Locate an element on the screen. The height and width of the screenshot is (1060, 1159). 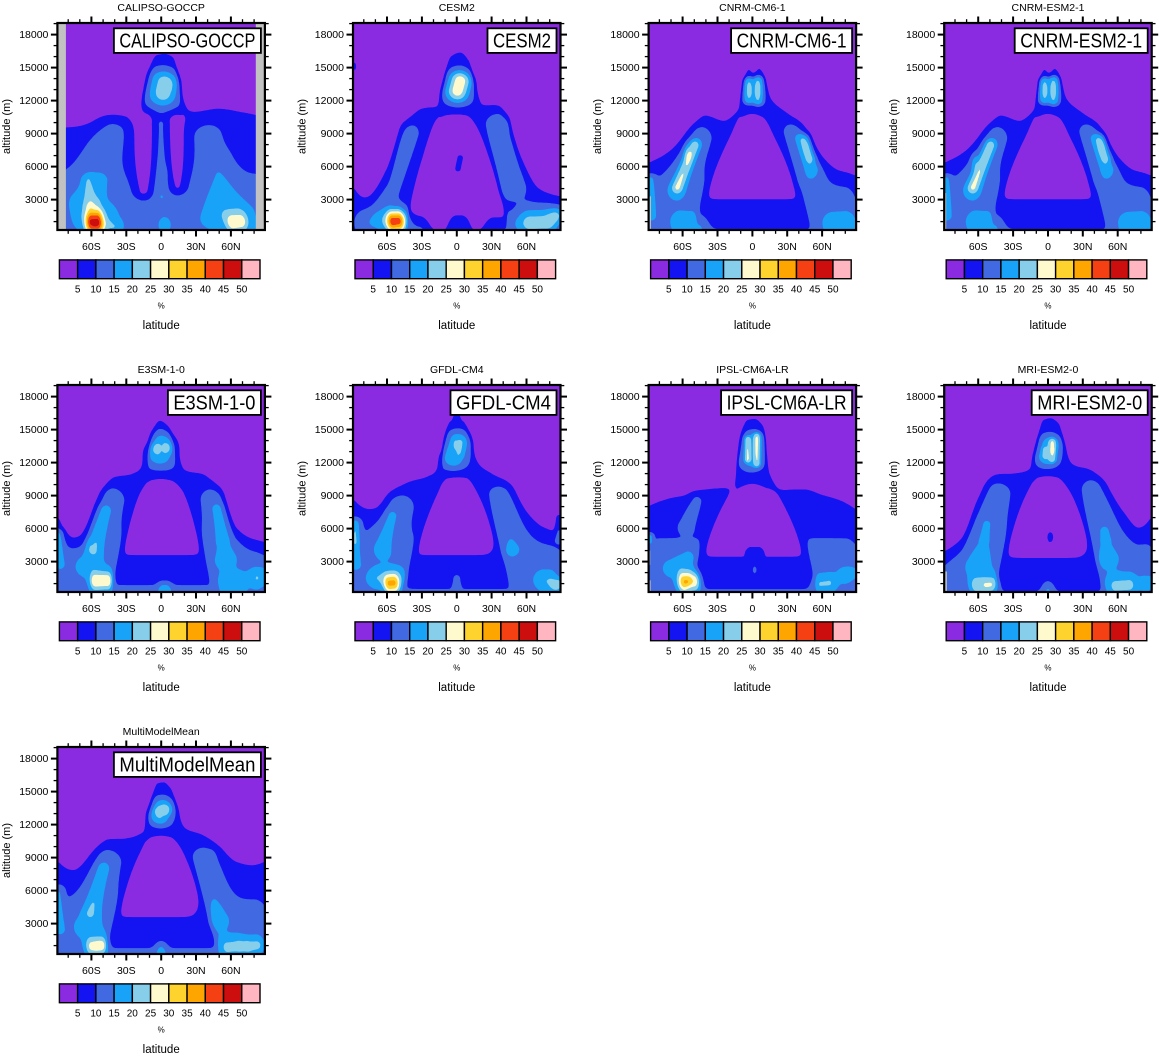
svg-text: 30 is located at coordinates (169, 289).